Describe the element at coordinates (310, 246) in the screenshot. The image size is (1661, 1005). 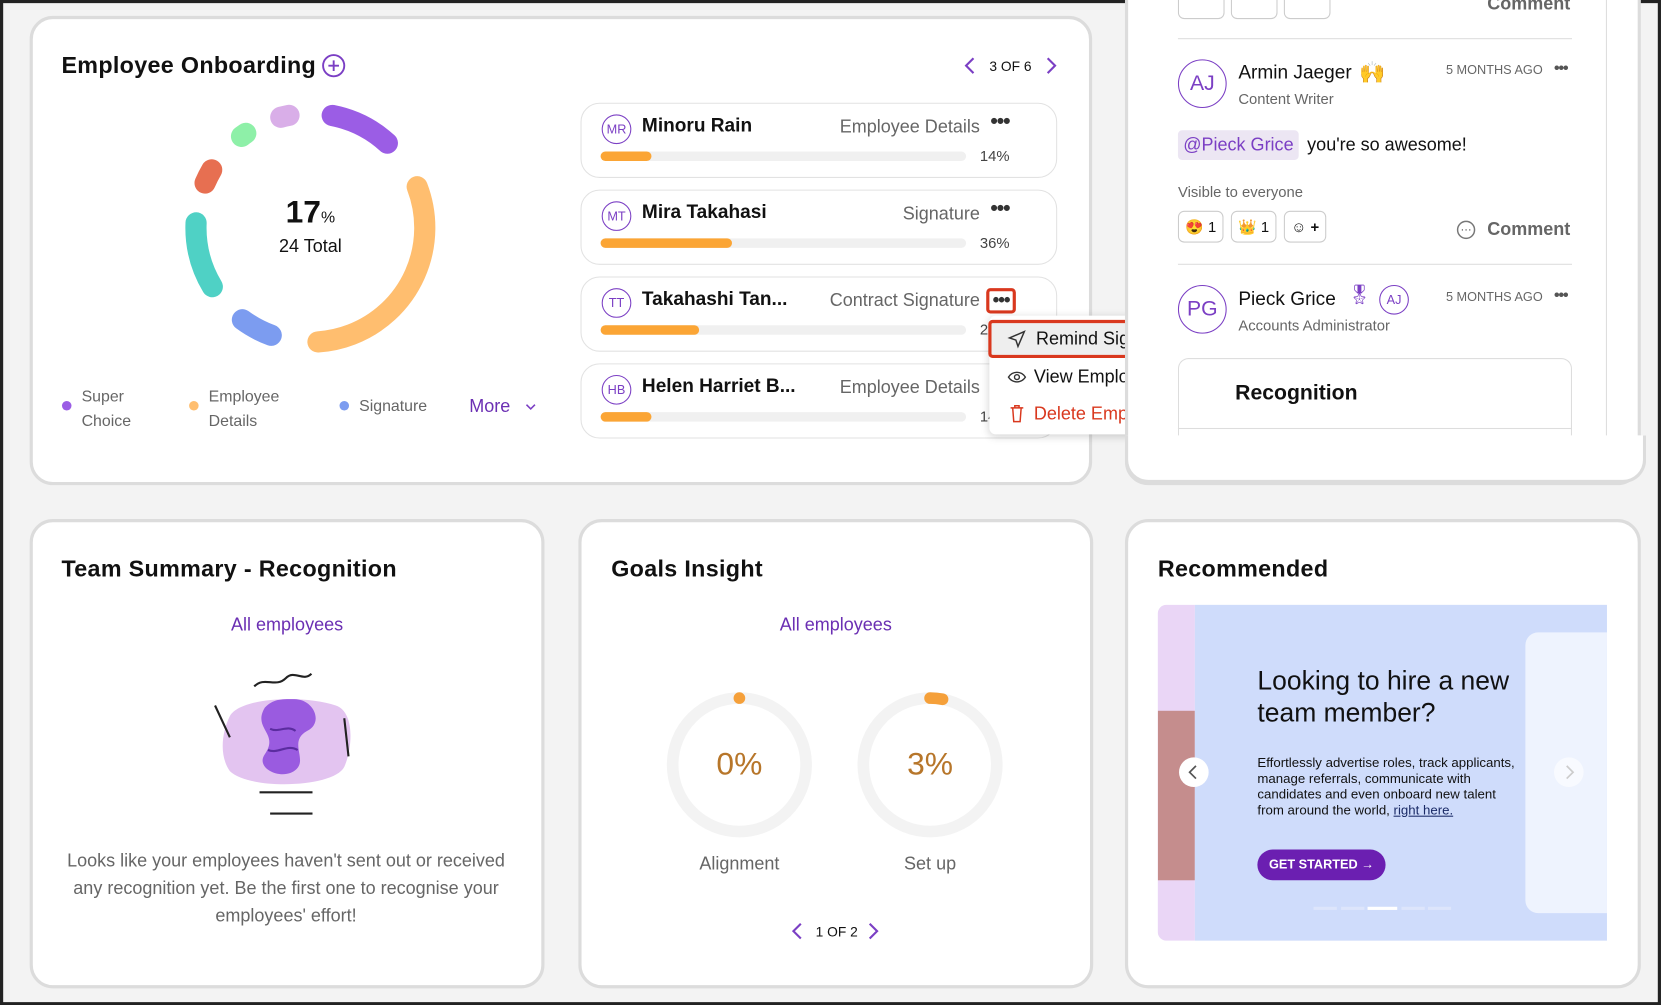
I see `center-label: 24 Total` at that location.